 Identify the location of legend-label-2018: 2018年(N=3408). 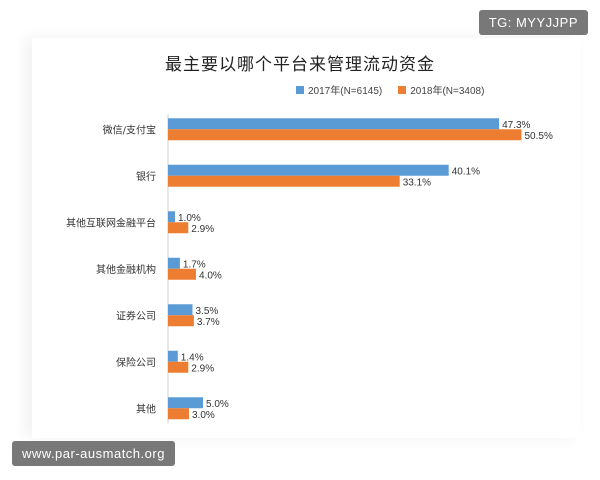
(447, 91).